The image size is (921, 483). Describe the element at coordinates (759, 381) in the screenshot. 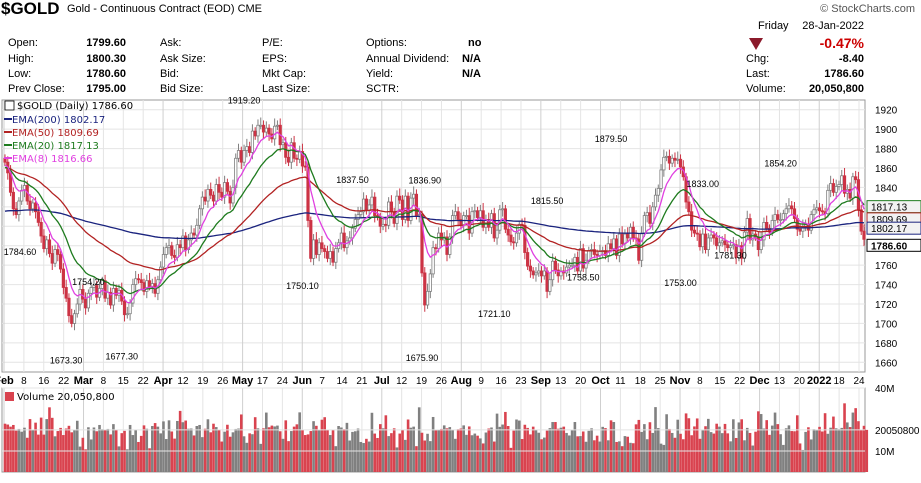

I see `month-label: Dec` at that location.